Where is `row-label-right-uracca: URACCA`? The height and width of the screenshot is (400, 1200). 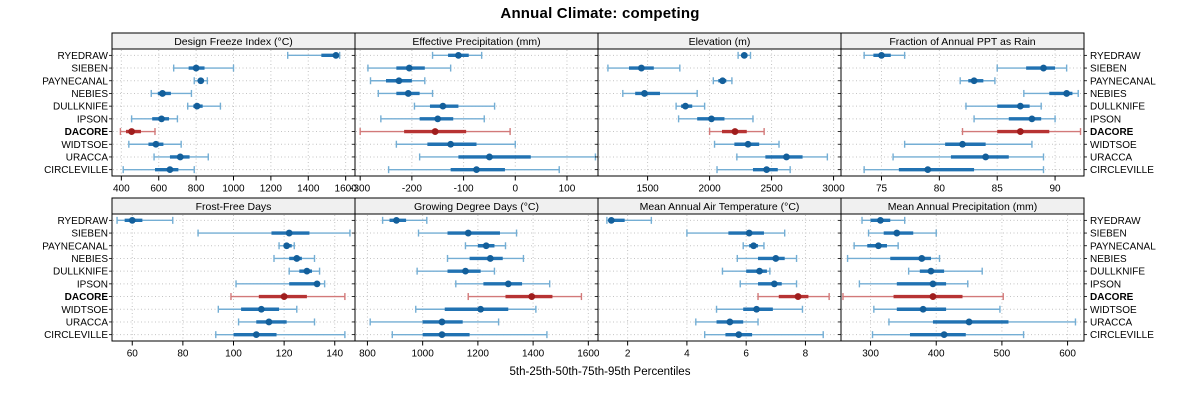
row-label-right-uracca: URACCA is located at coordinates (1111, 157).